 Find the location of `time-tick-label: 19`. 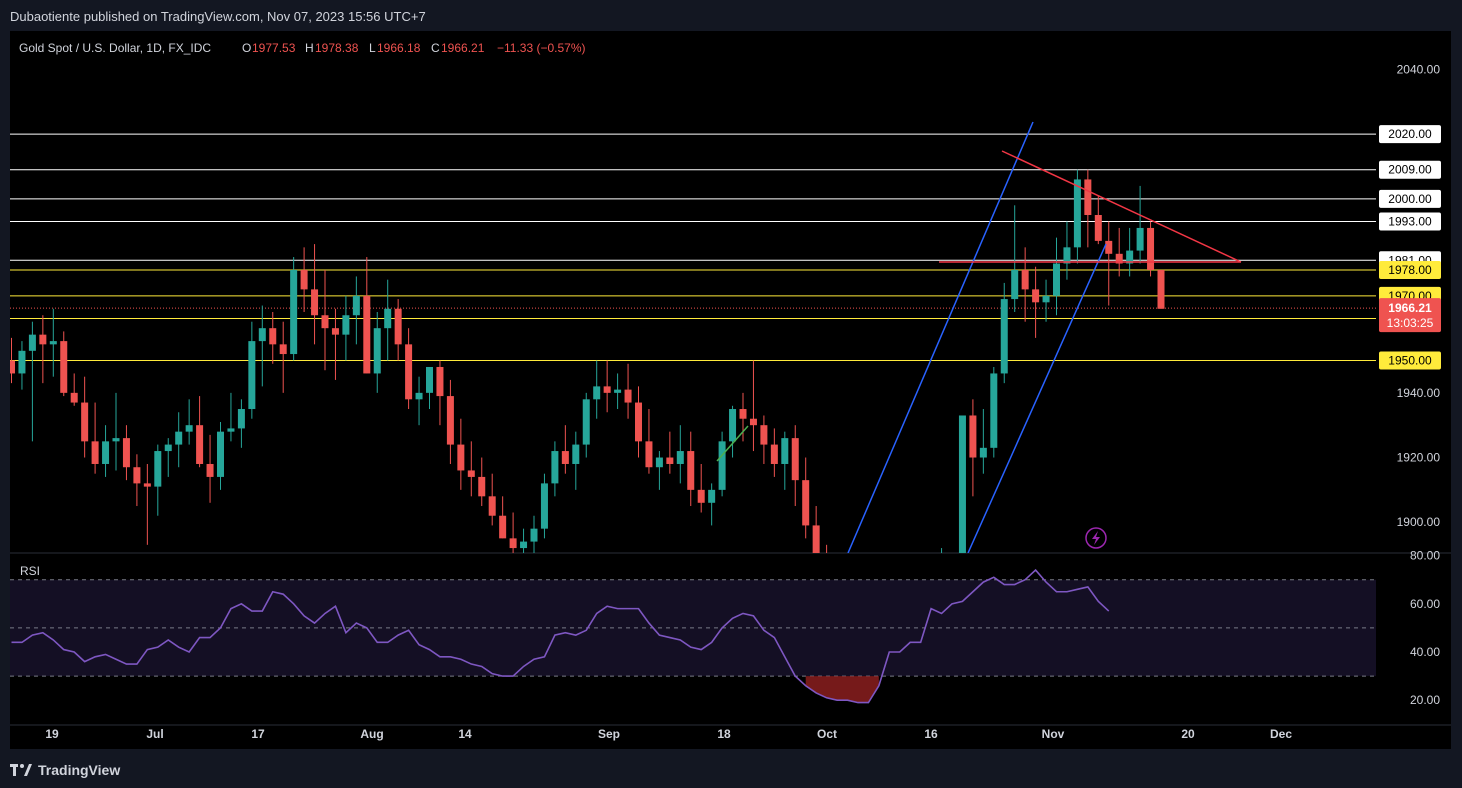

time-tick-label: 19 is located at coordinates (52, 734).